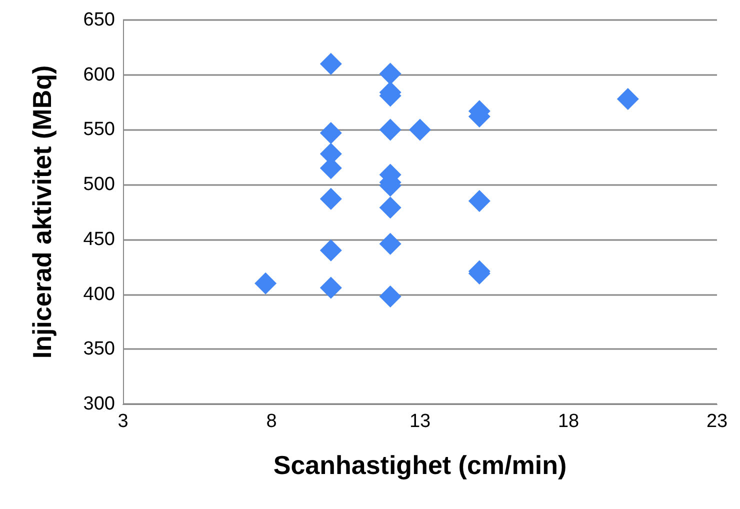  What do you see at coordinates (123, 421) in the screenshot?
I see `x-tick-label: 3` at bounding box center [123, 421].